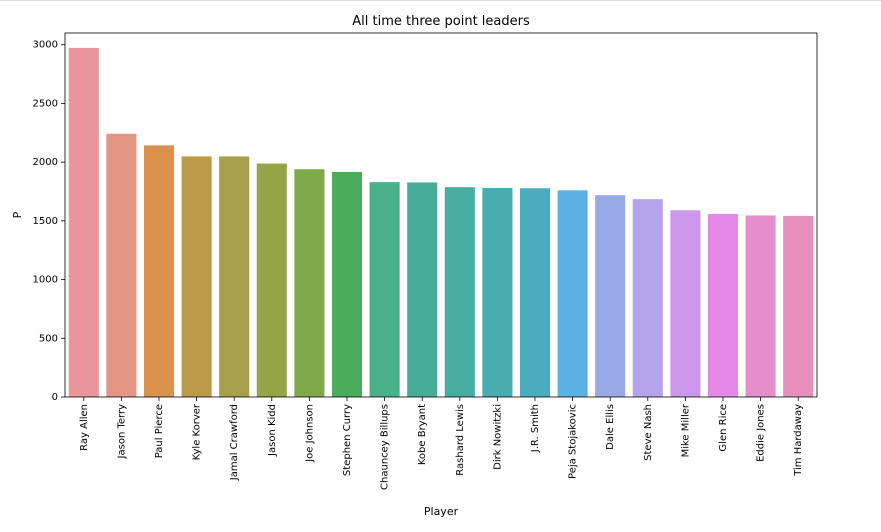 This screenshot has height=532, width=881. What do you see at coordinates (460, 440) in the screenshot?
I see `x-tick-label: Rashard Lewis` at bounding box center [460, 440].